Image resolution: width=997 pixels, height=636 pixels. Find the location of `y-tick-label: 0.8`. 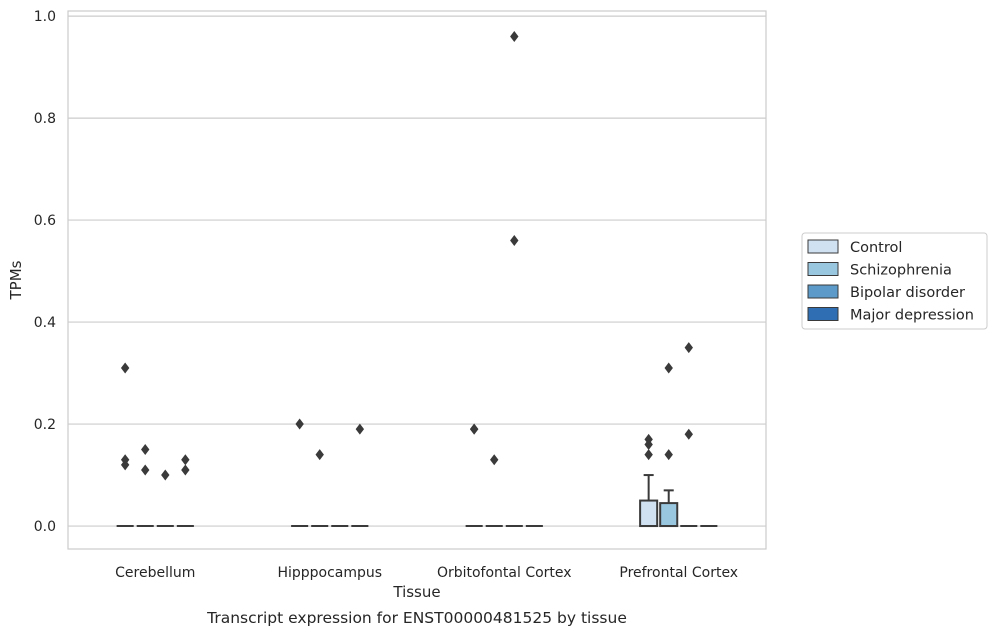

y-tick-label: 0.8 is located at coordinates (45, 119).